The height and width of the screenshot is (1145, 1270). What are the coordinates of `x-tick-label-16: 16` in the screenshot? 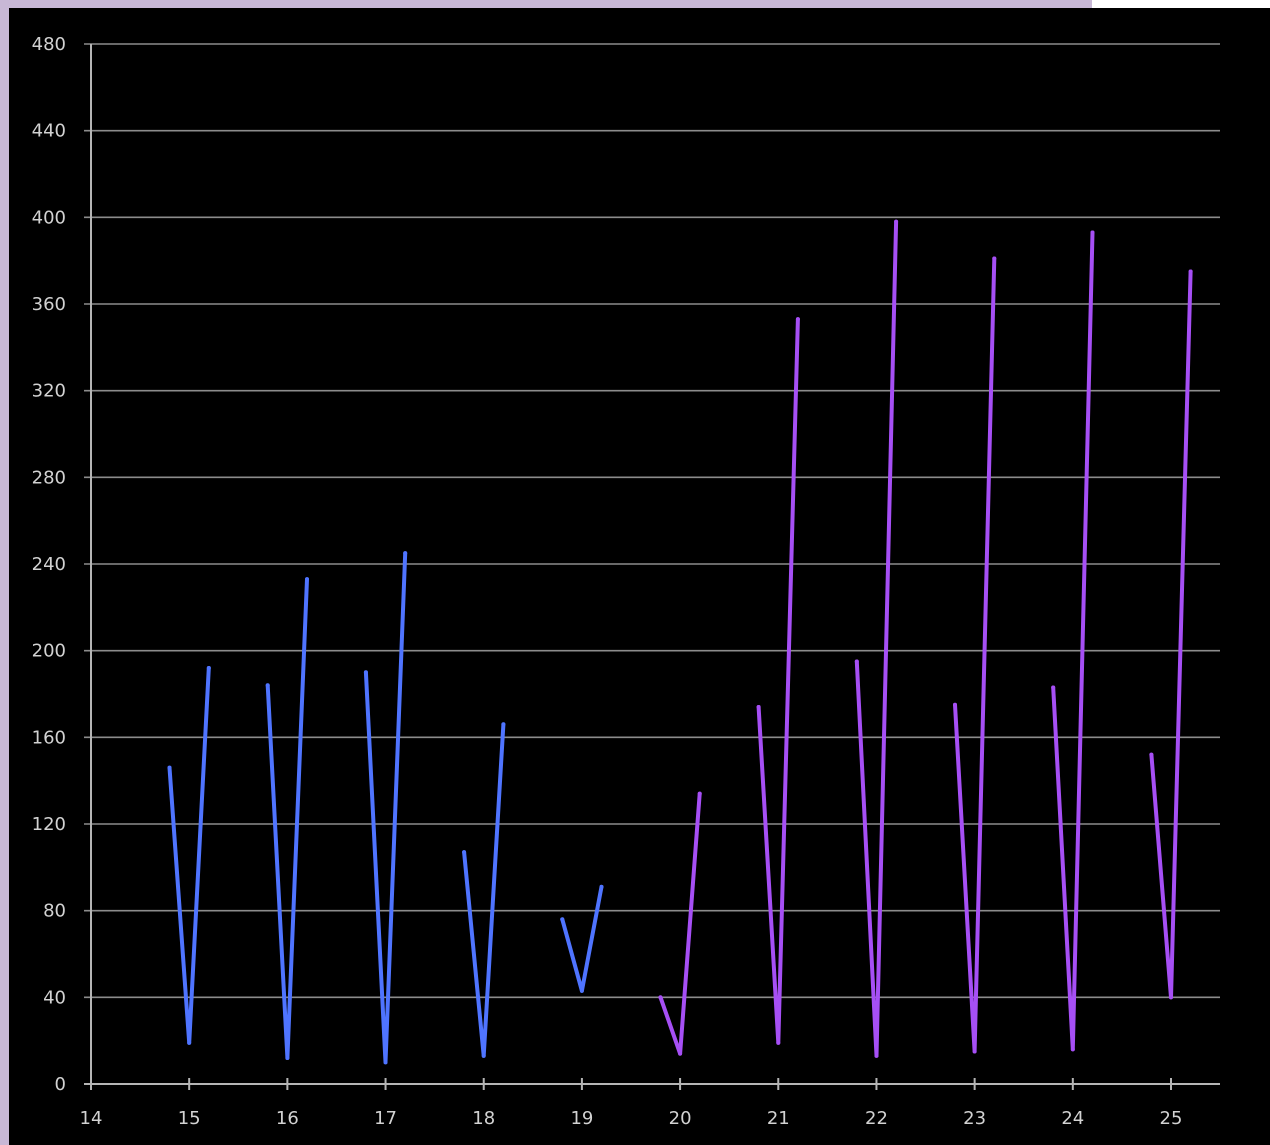 It's located at (287, 1118).